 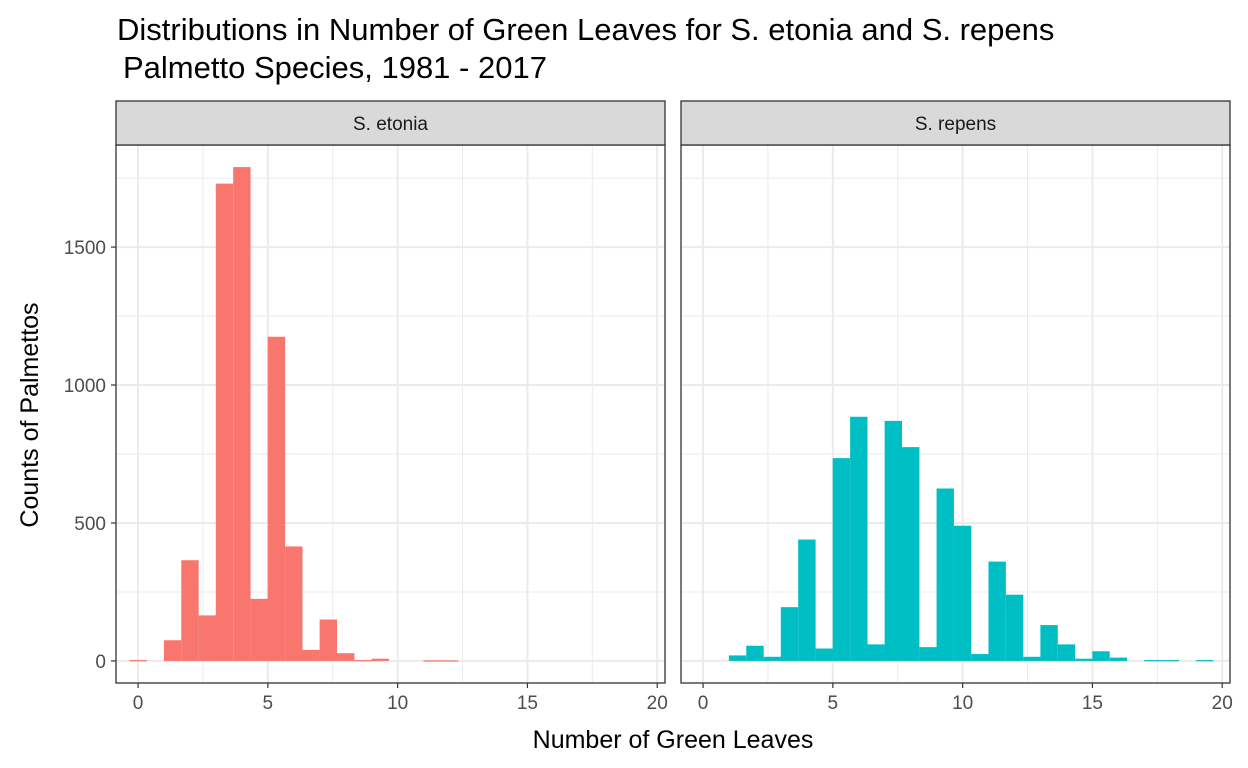 What do you see at coordinates (30, 414) in the screenshot?
I see `y-axis-title: Counts of Palmettos` at bounding box center [30, 414].